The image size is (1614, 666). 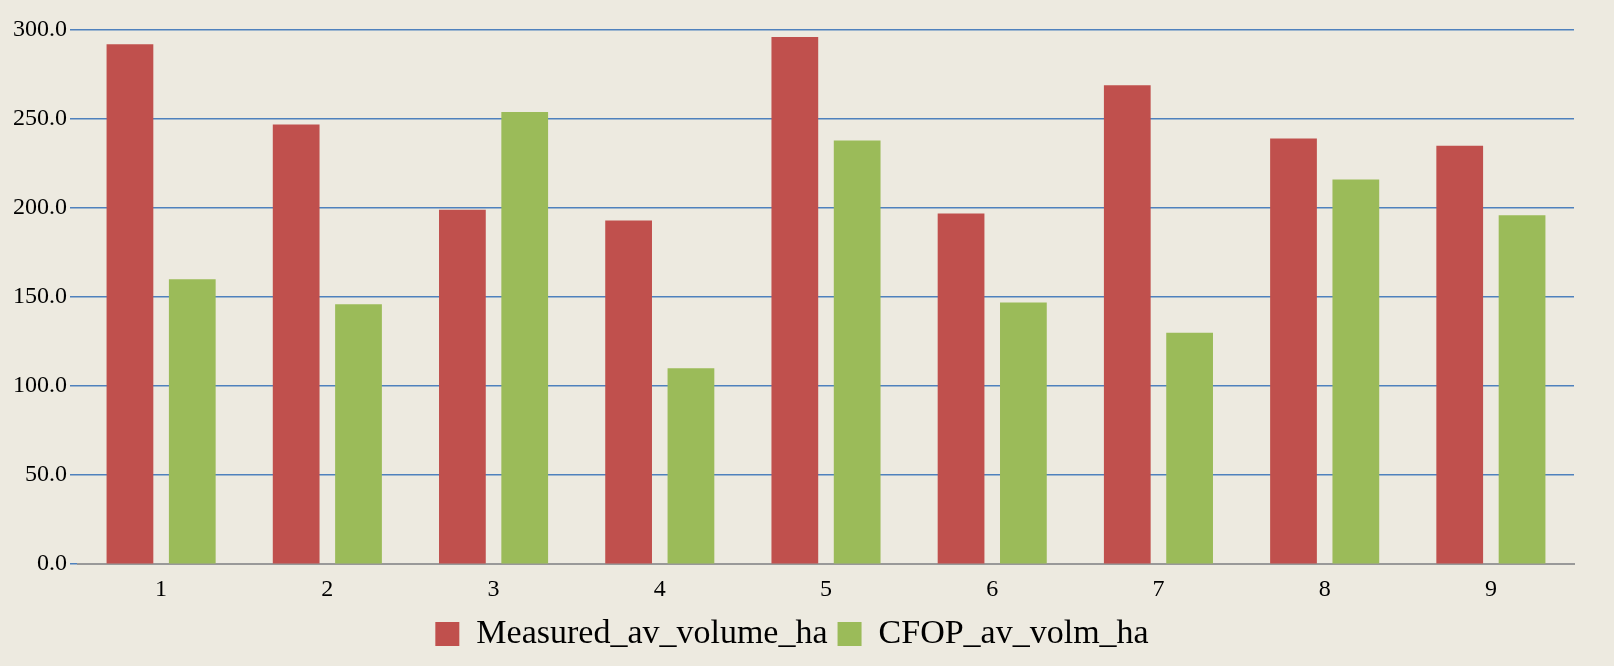 I want to click on x-tick-label: 5, so click(x=826, y=587).